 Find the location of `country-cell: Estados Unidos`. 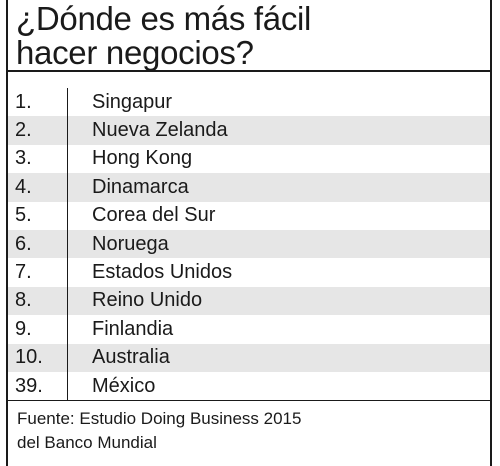

country-cell: Estados Unidos is located at coordinates (162, 272).